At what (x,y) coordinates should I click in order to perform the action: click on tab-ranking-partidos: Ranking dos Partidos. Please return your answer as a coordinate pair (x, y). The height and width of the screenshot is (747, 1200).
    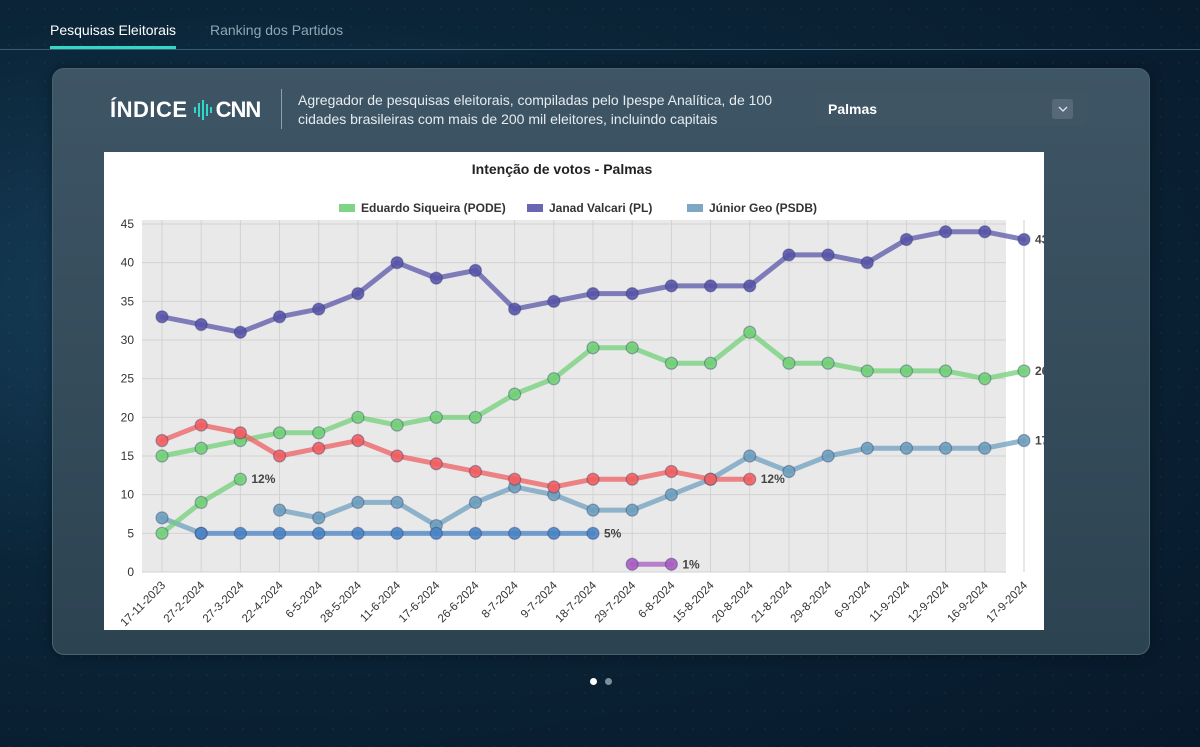
    Looking at the image, I should click on (277, 30).